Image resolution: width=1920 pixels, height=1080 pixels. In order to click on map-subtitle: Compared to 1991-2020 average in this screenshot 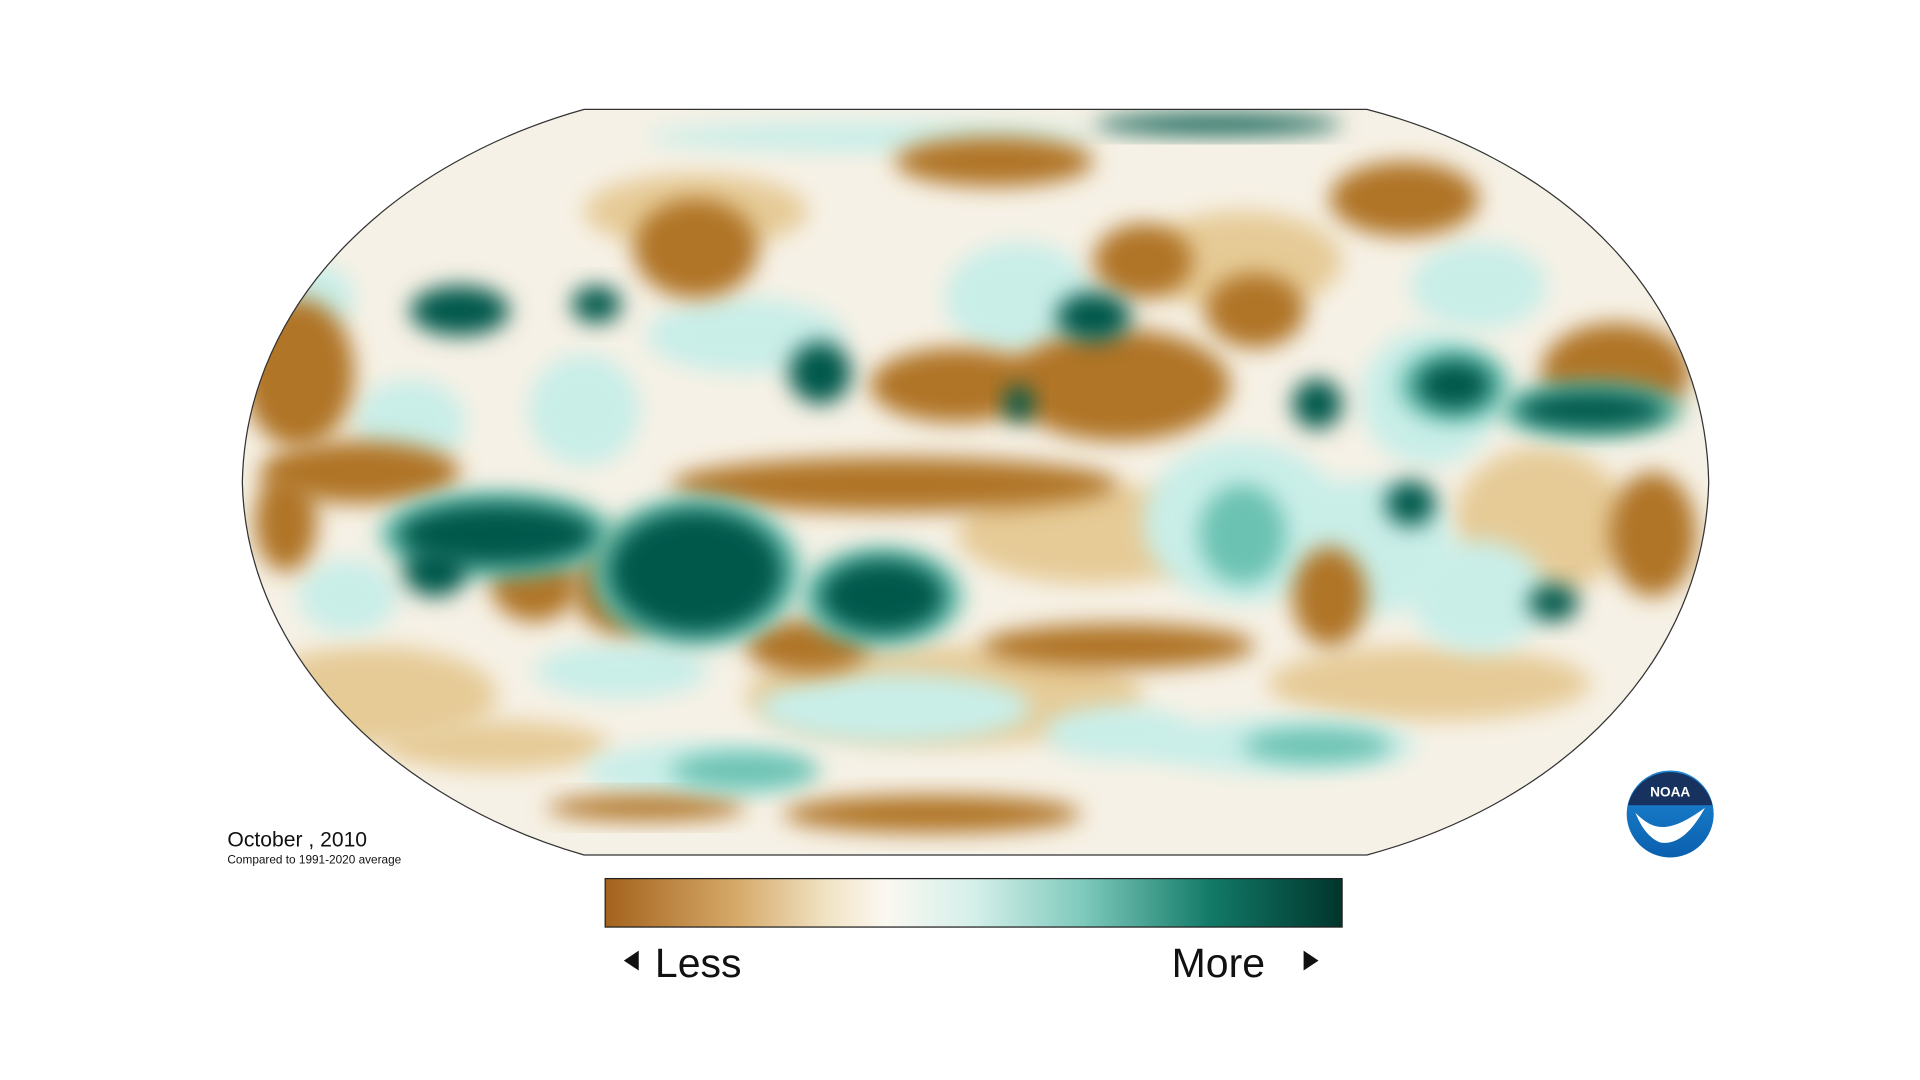, I will do `click(314, 860)`.